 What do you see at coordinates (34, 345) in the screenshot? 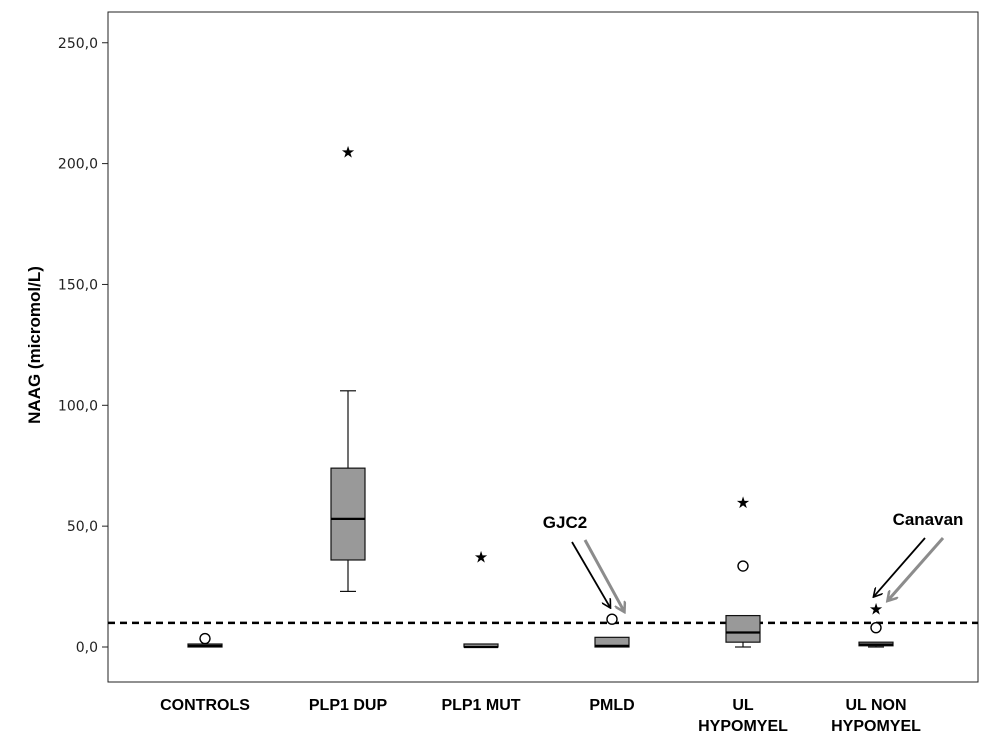
I see `y-axis-title: NAAG (micromol/L)` at bounding box center [34, 345].